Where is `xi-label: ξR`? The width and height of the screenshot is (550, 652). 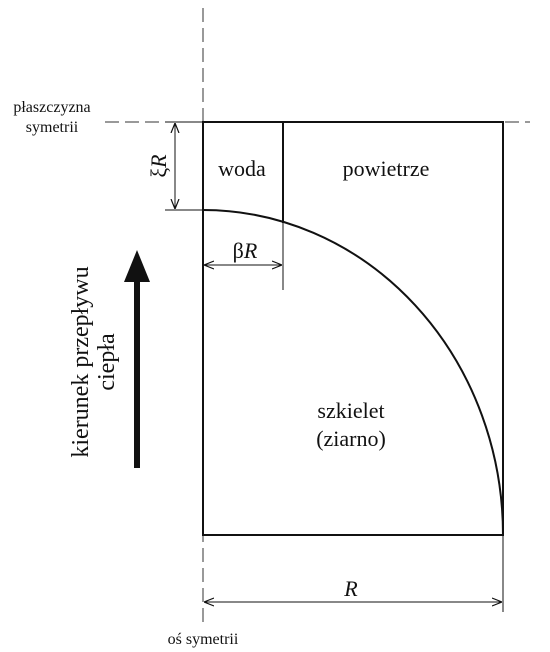
xi-label: ξR is located at coordinates (158, 166).